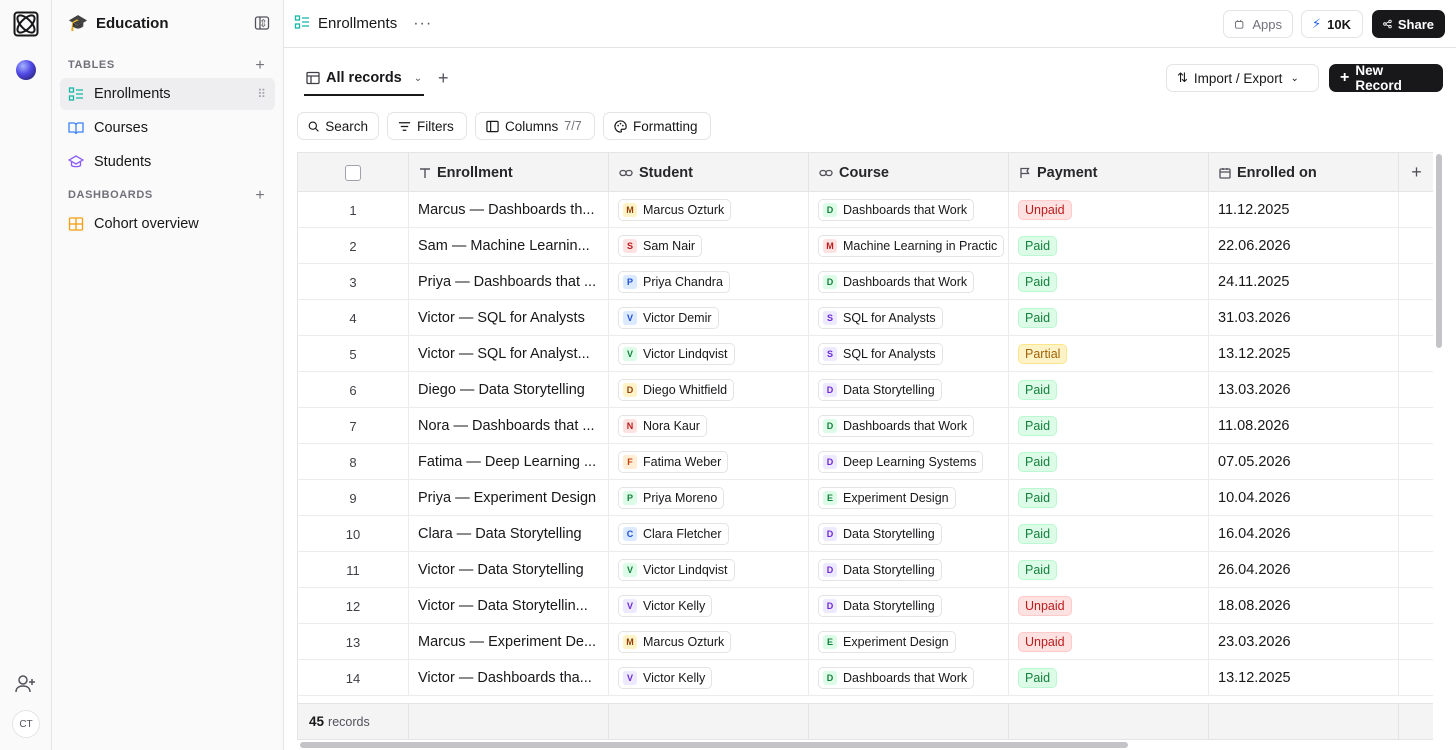  Describe the element at coordinates (261, 94) in the screenshot. I see `drag-handle-icon: ⠿` at that location.